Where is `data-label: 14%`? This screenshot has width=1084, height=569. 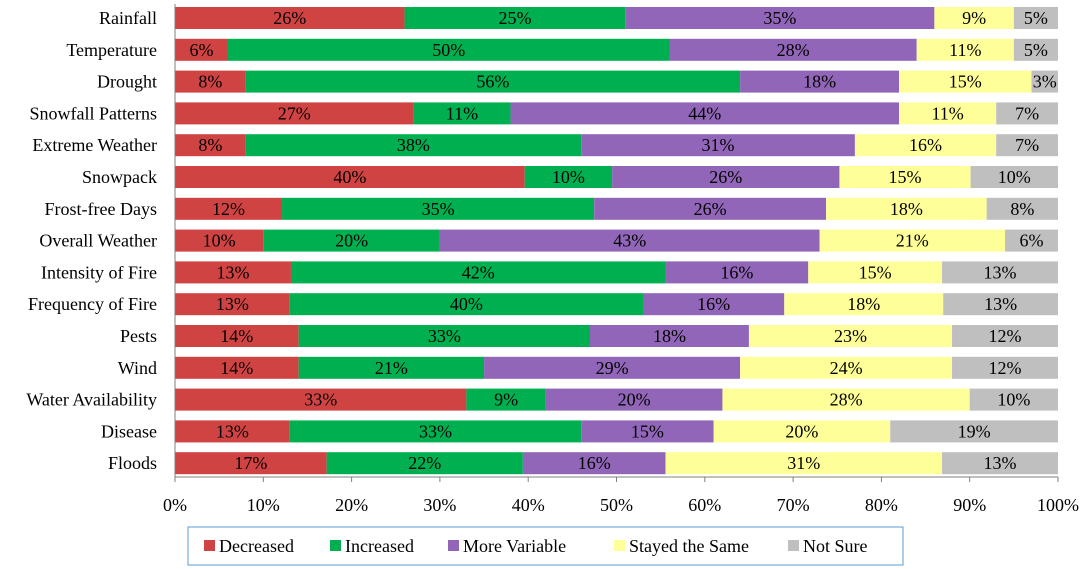
data-label: 14% is located at coordinates (236, 336).